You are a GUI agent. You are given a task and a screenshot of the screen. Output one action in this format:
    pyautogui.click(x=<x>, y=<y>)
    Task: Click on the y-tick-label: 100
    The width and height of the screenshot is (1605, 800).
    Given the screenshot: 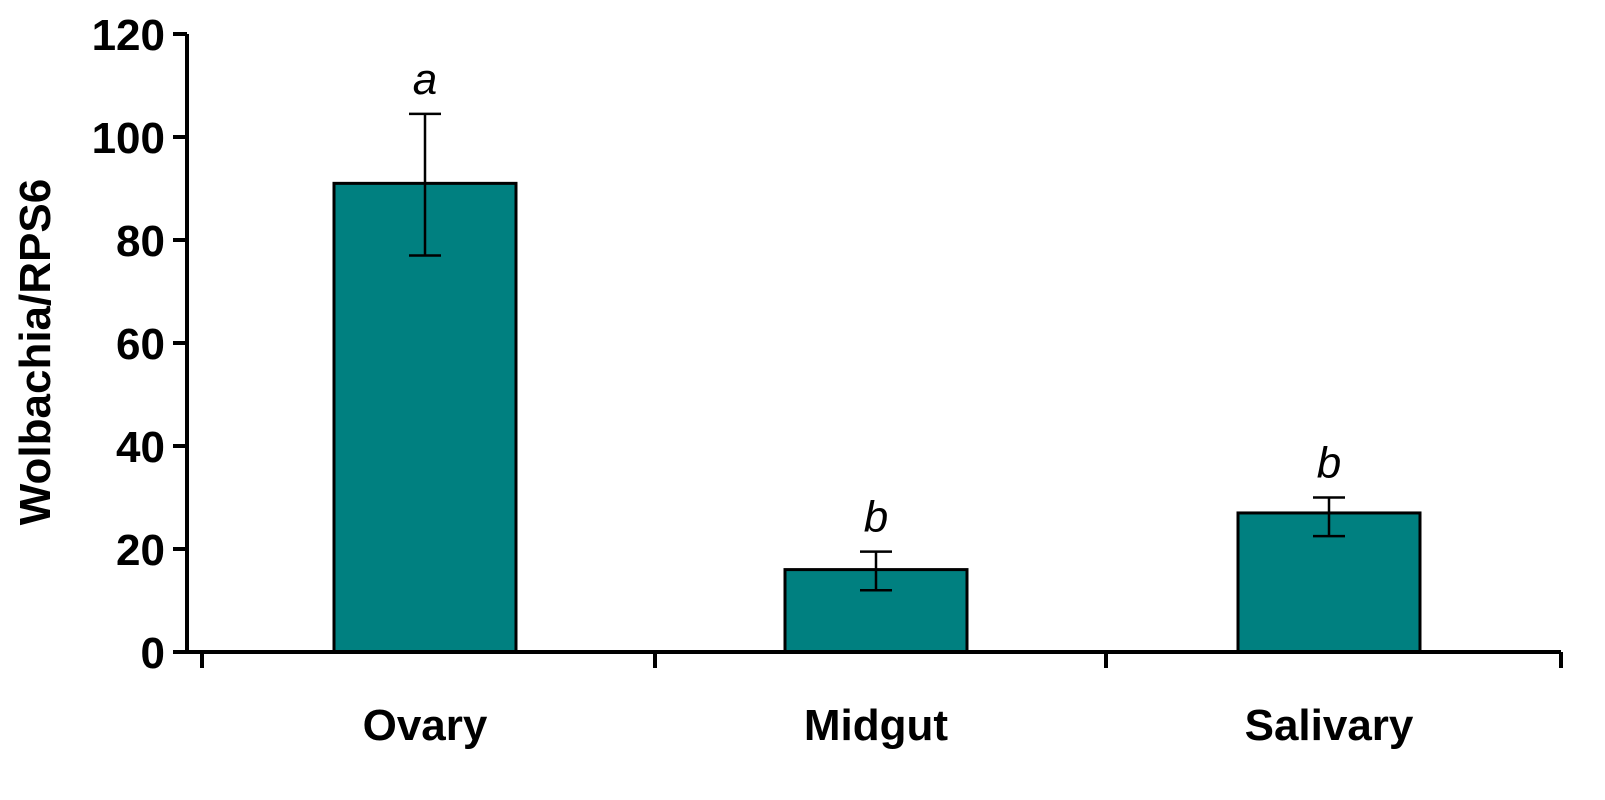 What is the action you would take?
    pyautogui.click(x=128, y=138)
    